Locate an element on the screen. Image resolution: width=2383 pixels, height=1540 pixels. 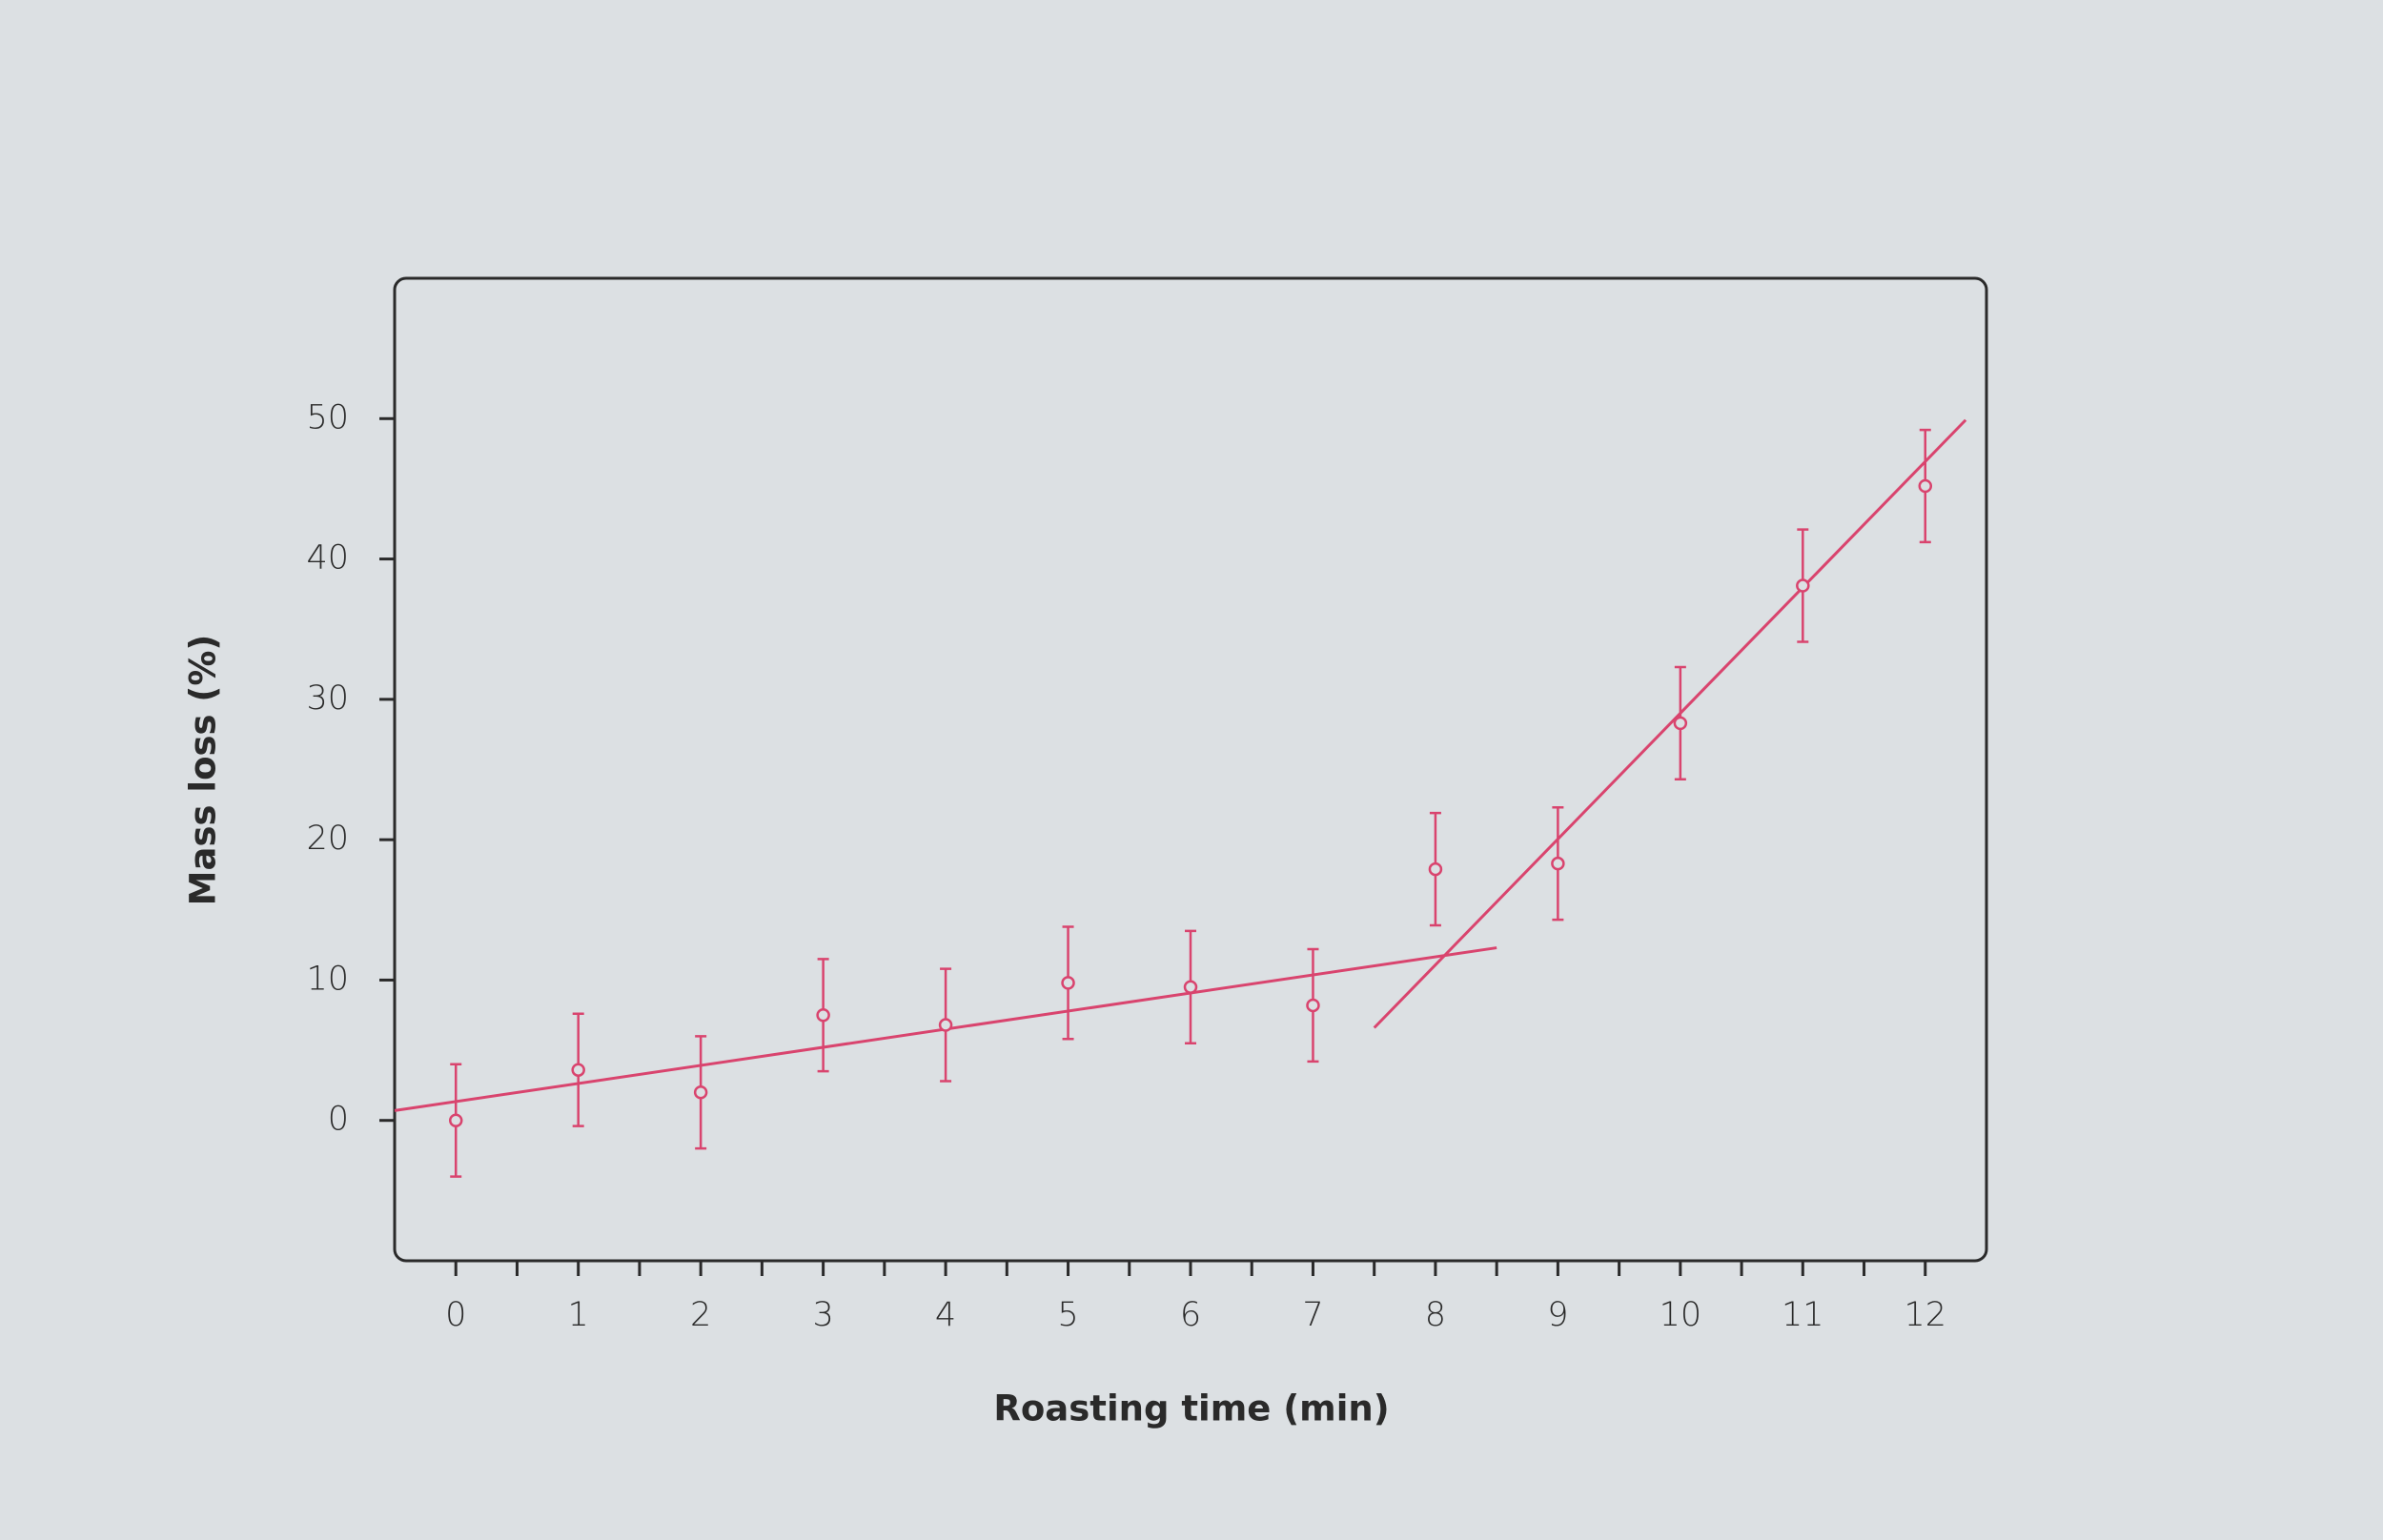
y-tick-label: 0 is located at coordinates (338, 1120).